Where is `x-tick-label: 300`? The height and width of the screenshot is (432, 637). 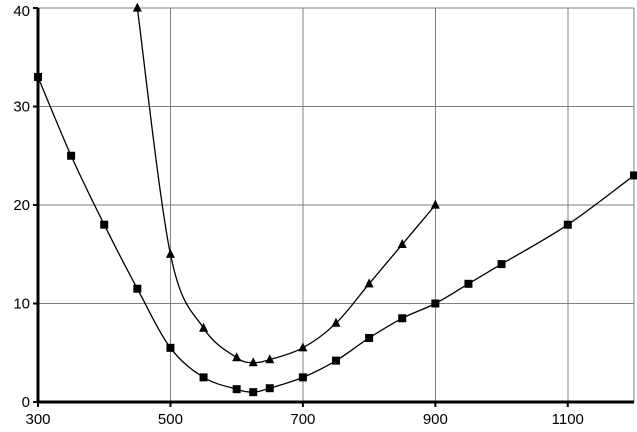 x-tick-label: 300 is located at coordinates (37, 419).